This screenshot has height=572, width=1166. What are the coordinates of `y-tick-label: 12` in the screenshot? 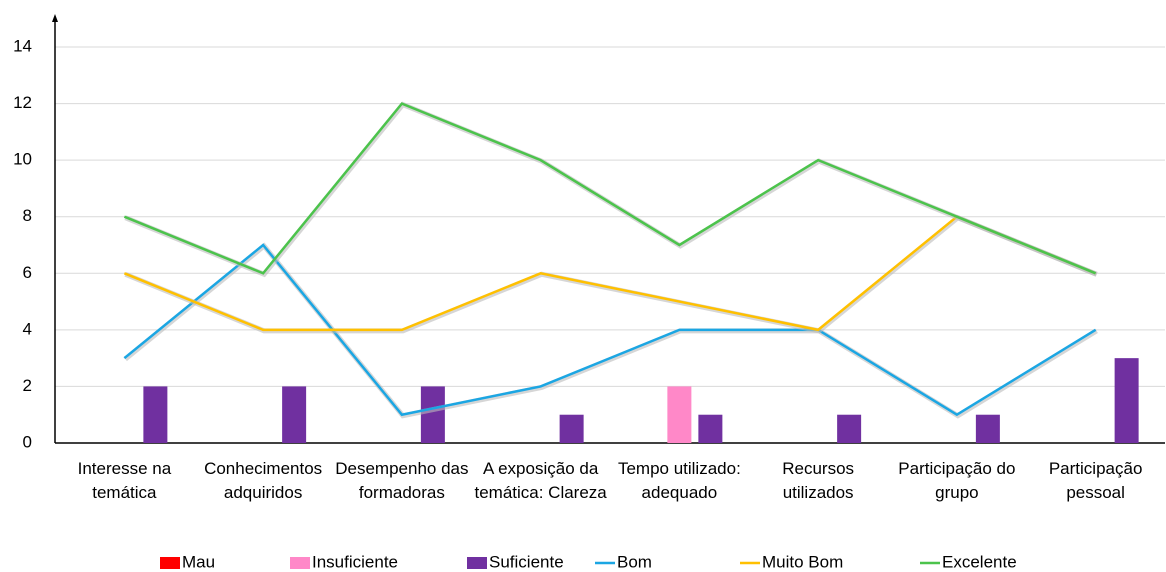 It's located at (22, 102).